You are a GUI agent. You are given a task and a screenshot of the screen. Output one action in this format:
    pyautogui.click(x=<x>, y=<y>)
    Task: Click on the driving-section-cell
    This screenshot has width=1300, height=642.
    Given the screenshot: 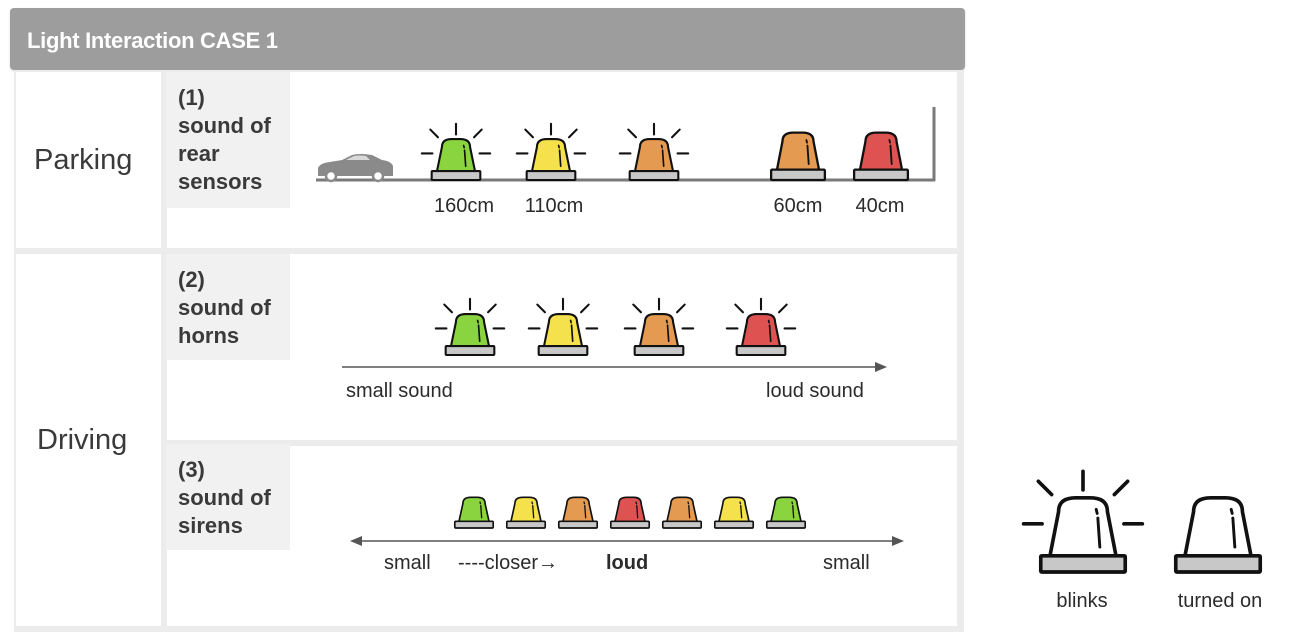 What is the action you would take?
    pyautogui.click(x=88, y=440)
    